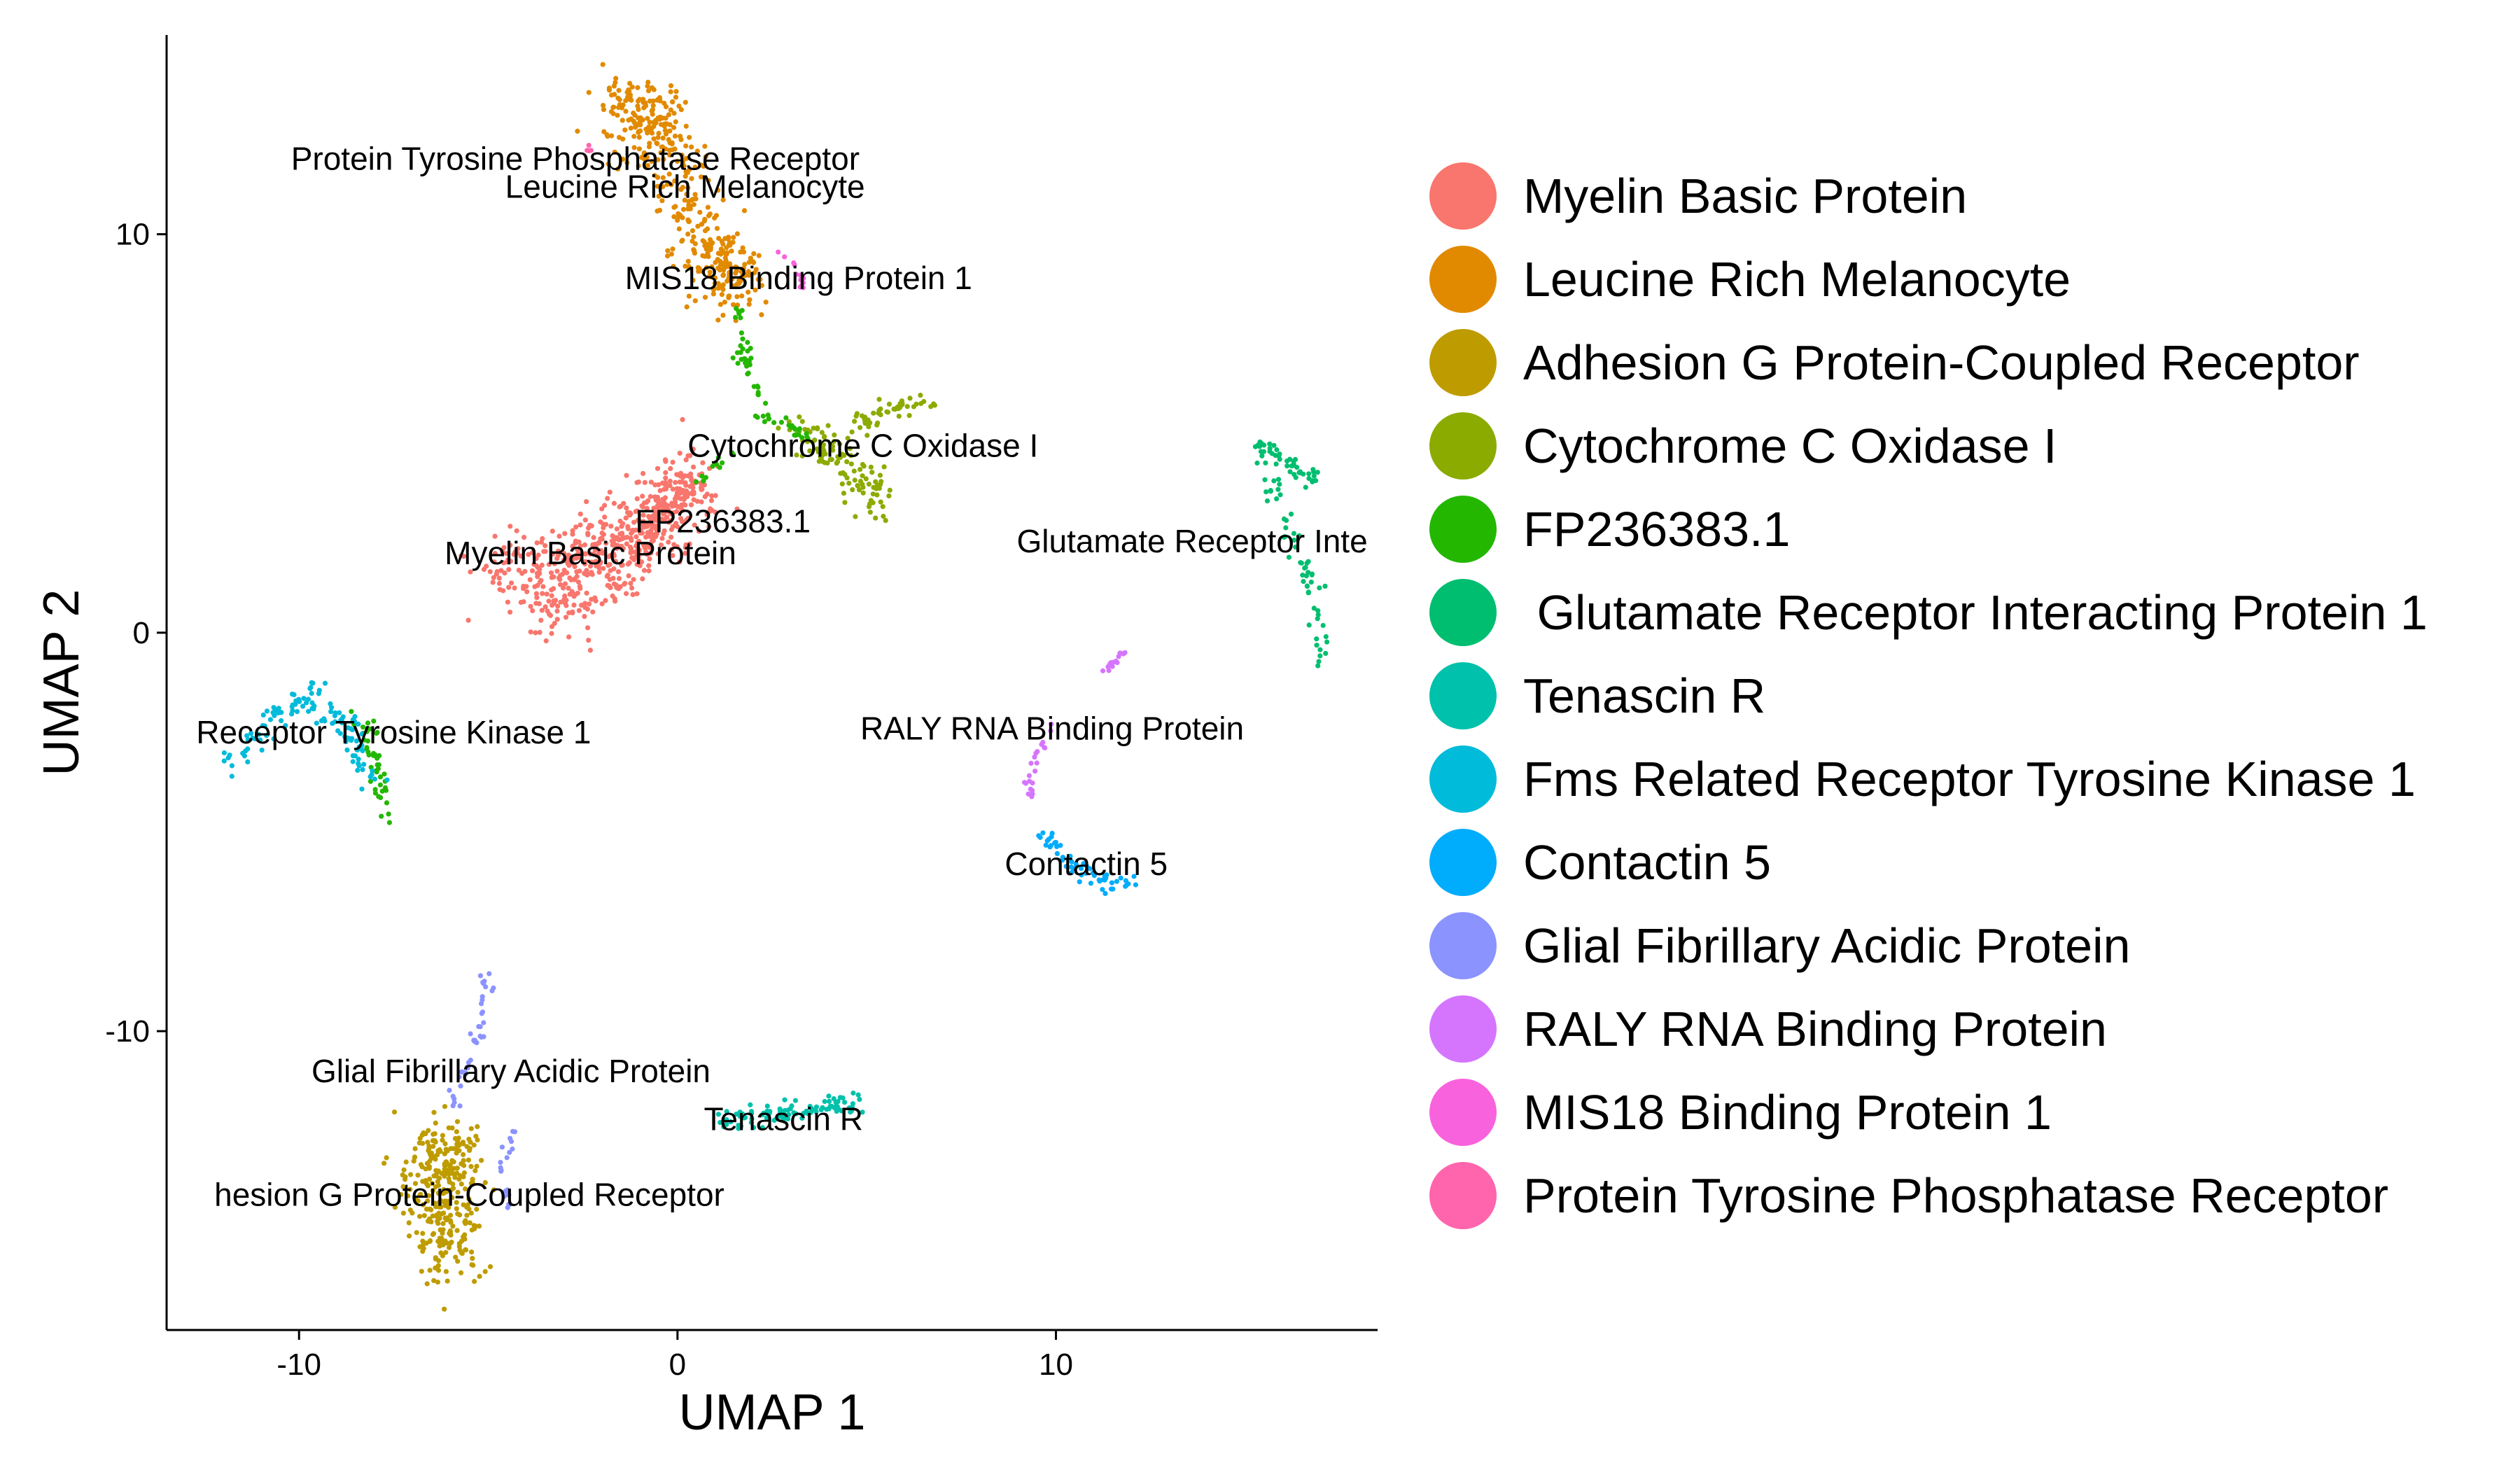  Describe the element at coordinates (862, 445) in the screenshot. I see `cluster-annotation: Cytochrome C Oxidase I` at that location.